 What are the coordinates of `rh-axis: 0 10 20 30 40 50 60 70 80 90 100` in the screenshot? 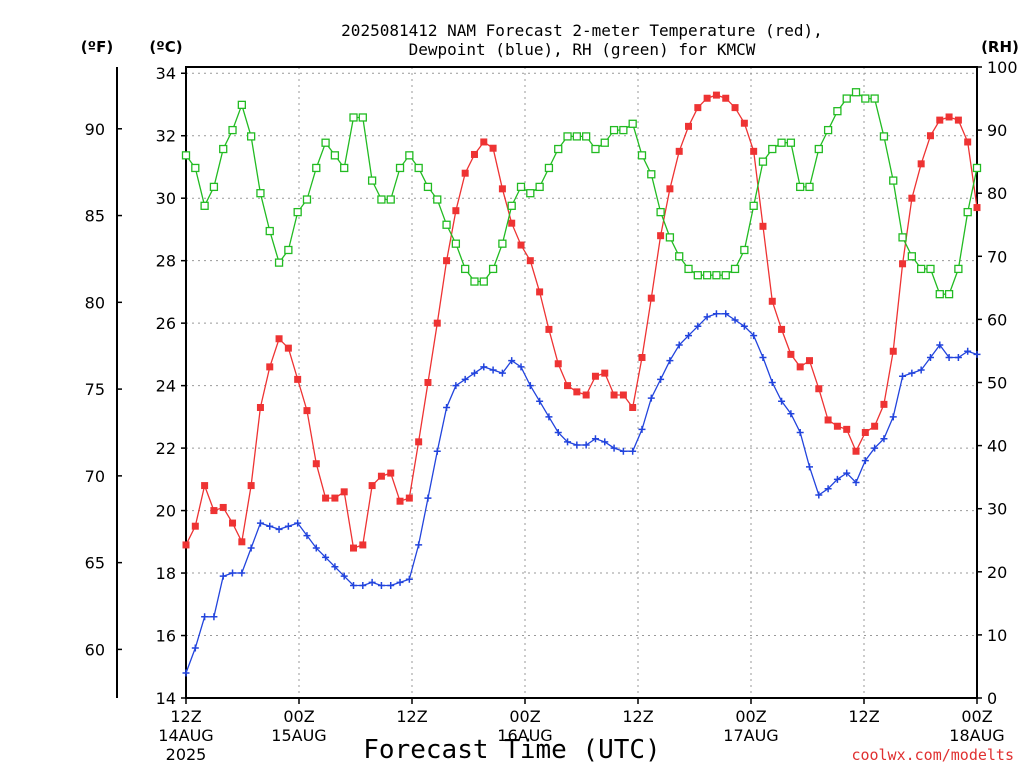 It's located at (997, 383).